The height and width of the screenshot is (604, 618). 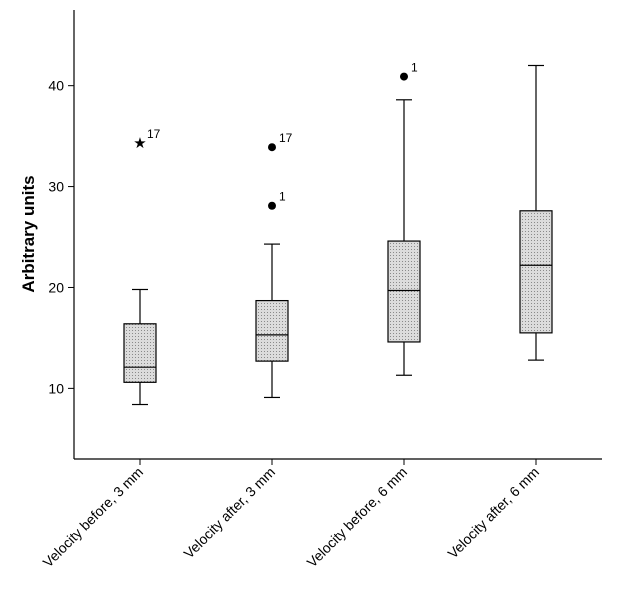 I want to click on outlier-star-icon: ★, so click(x=139, y=143).